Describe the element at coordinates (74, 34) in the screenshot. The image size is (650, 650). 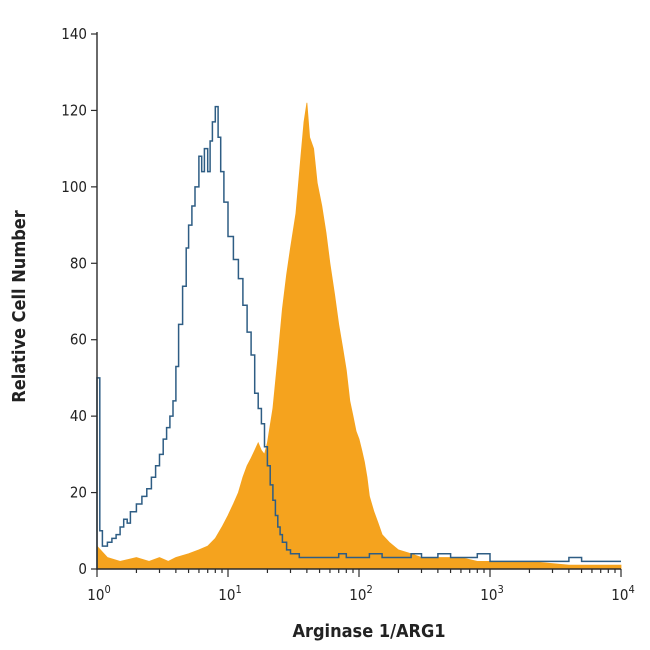
I see `y-tick-label: 140` at that location.